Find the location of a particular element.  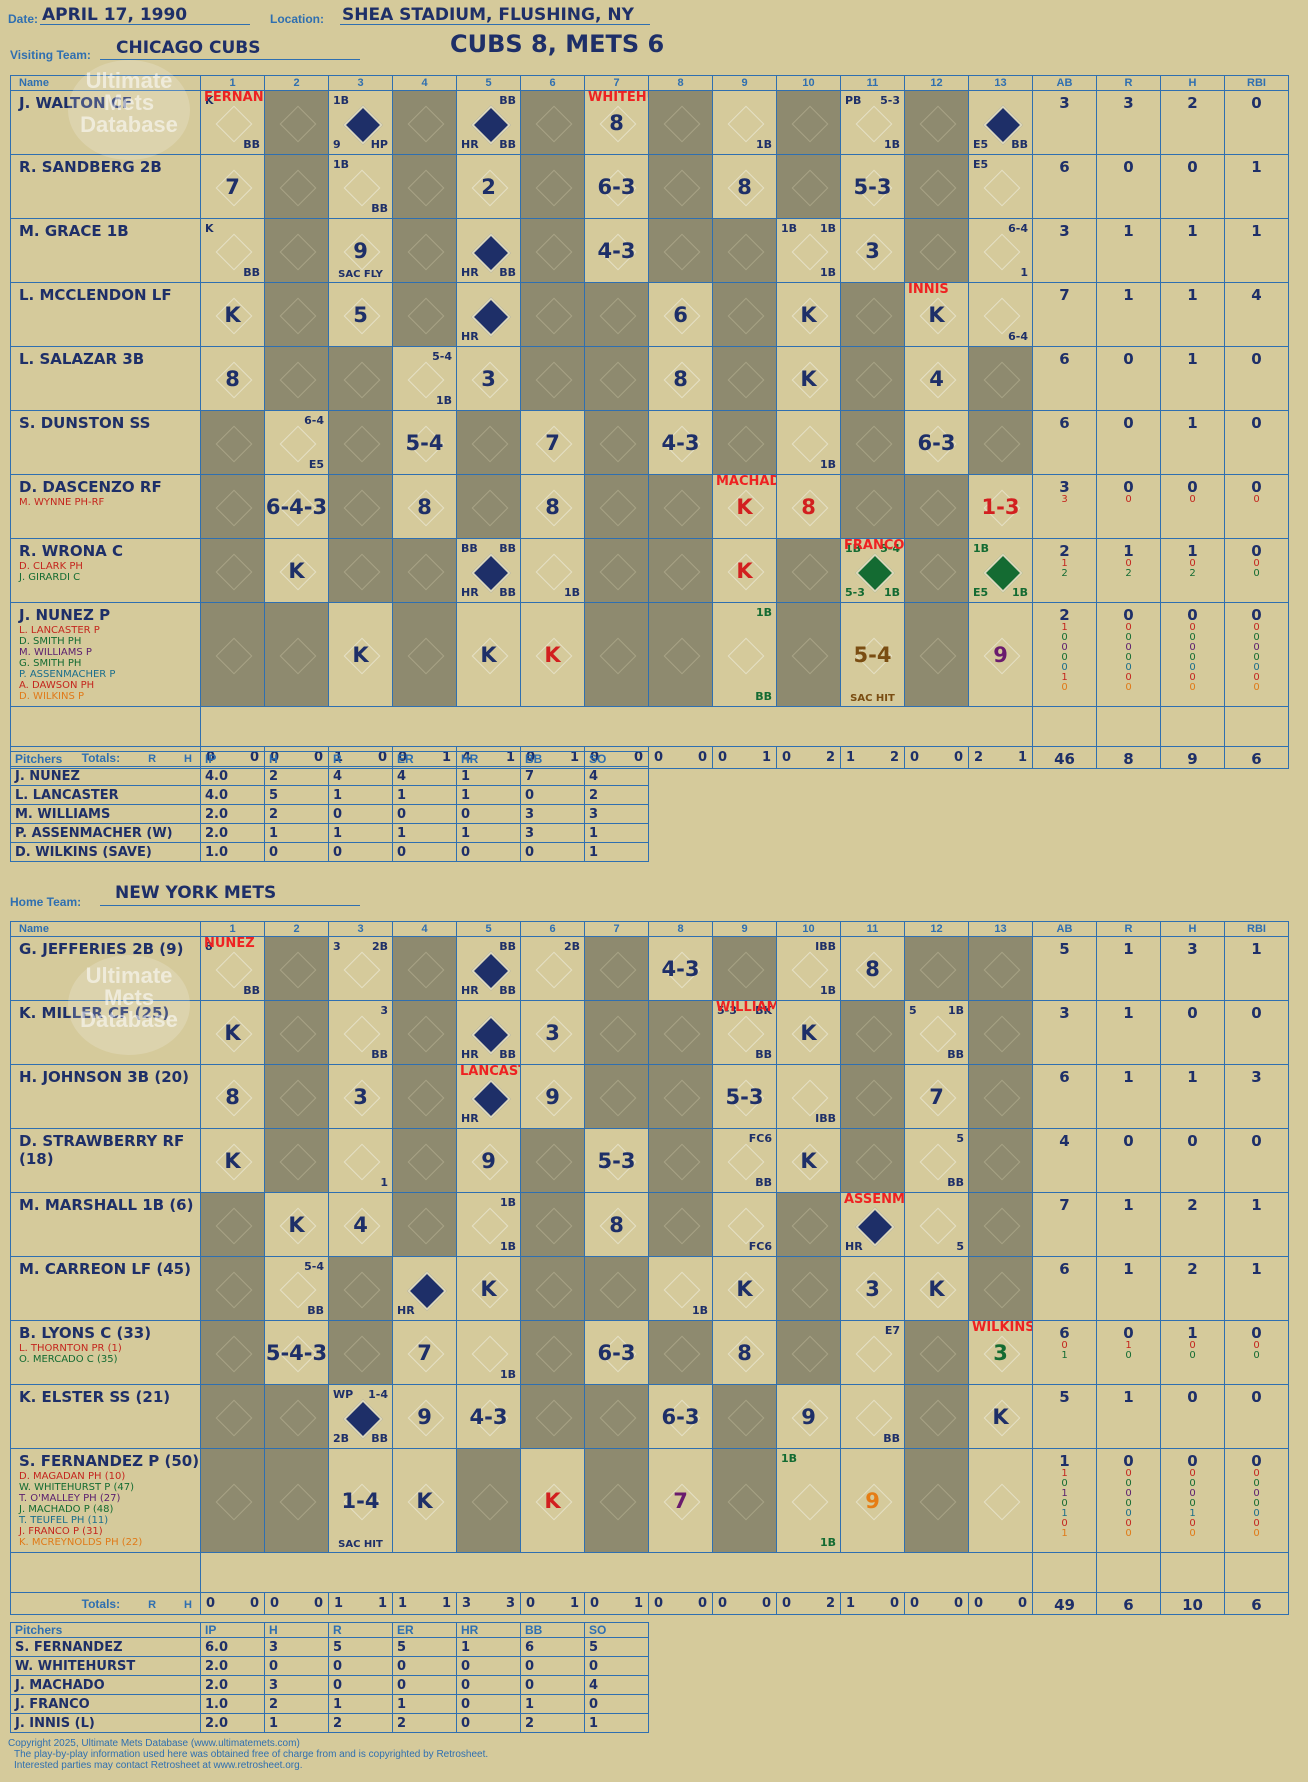

play-result: 9 is located at coordinates (424, 1416).